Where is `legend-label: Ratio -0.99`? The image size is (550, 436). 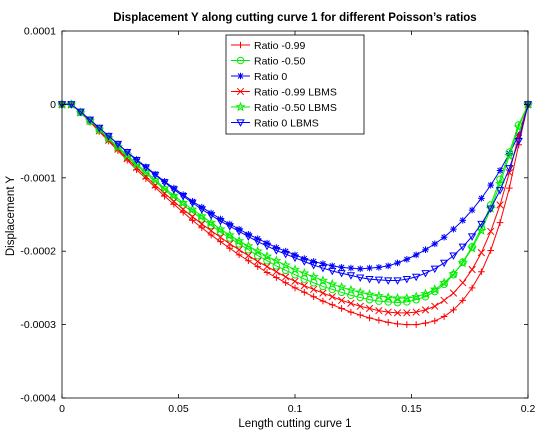 legend-label: Ratio -0.99 is located at coordinates (280, 46).